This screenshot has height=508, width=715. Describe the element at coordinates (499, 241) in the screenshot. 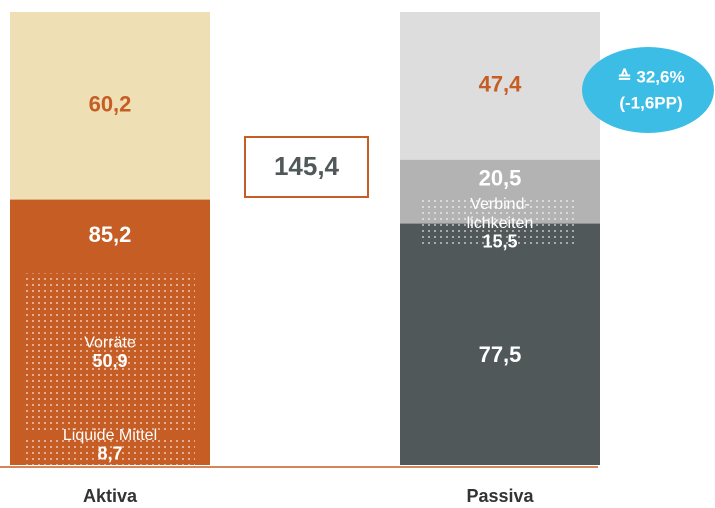

I see `overlay-value: 15,5` at that location.